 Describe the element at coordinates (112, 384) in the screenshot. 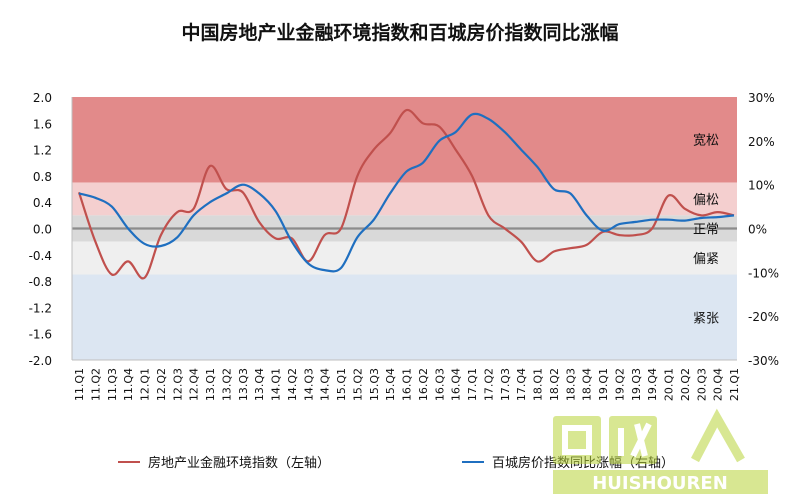

I see `x-tick-label-2: 11.Q3` at that location.